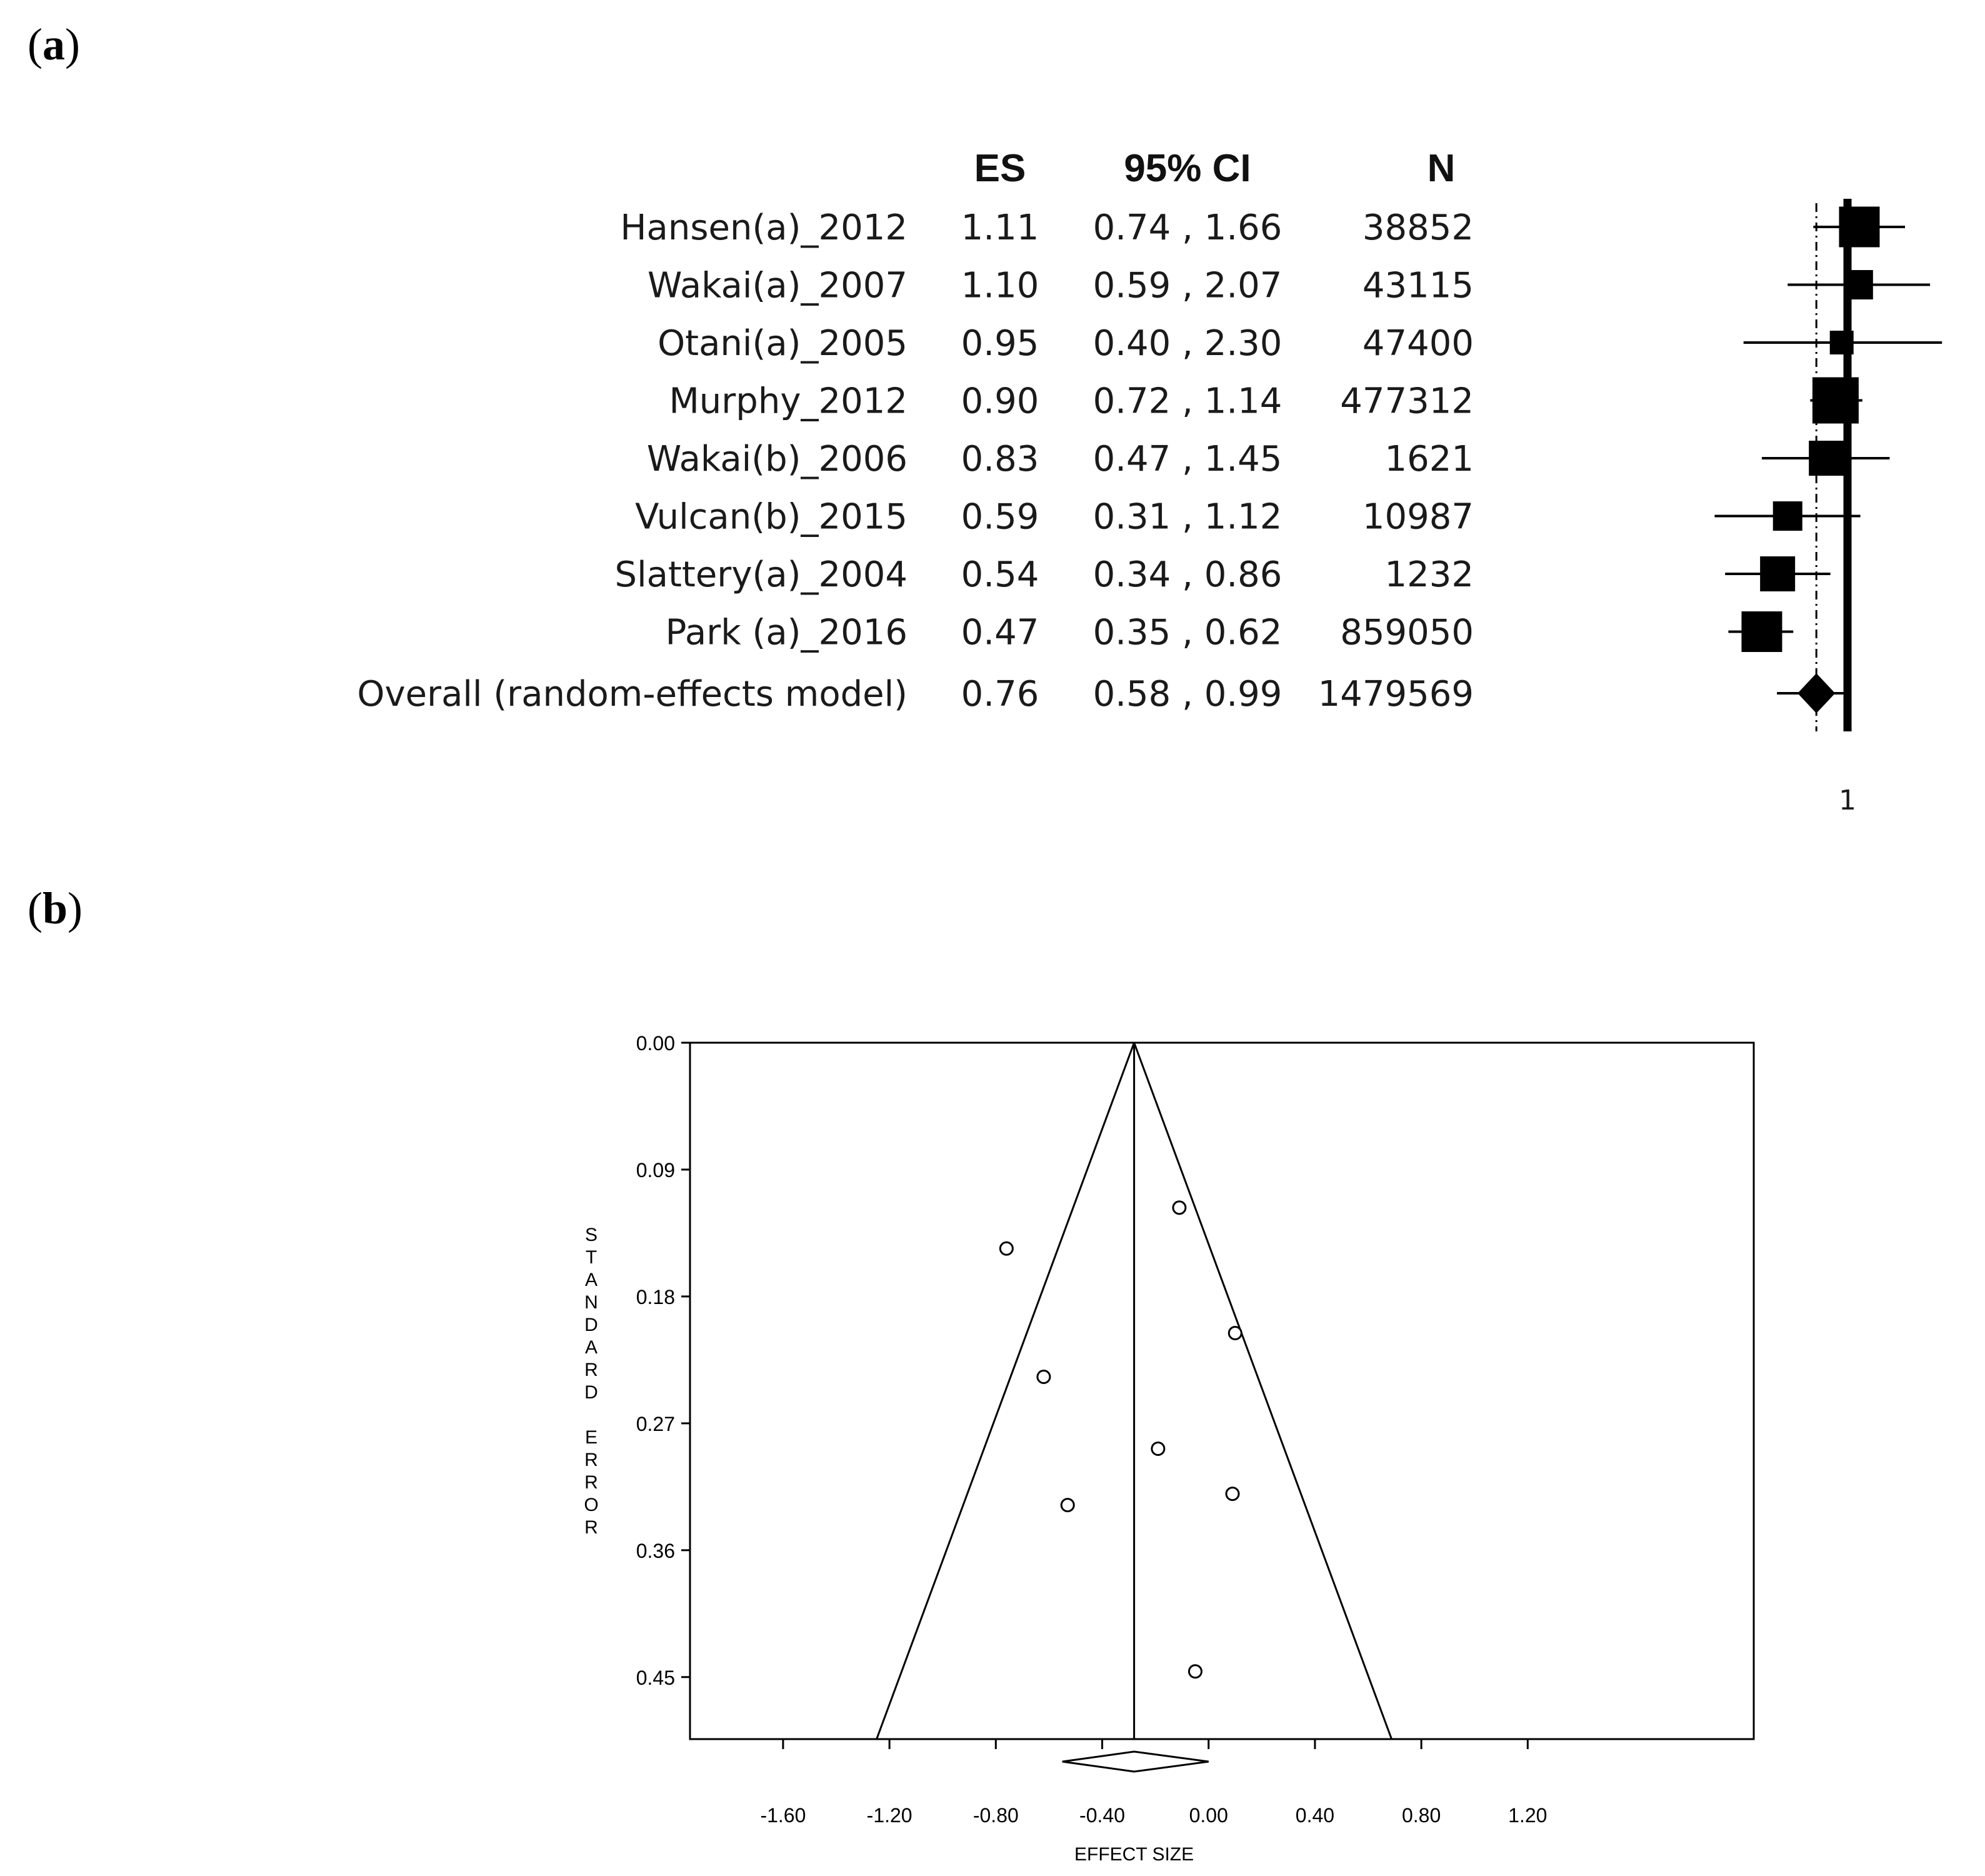  I want to click on y-tick-label: 0.36, so click(655, 1551).